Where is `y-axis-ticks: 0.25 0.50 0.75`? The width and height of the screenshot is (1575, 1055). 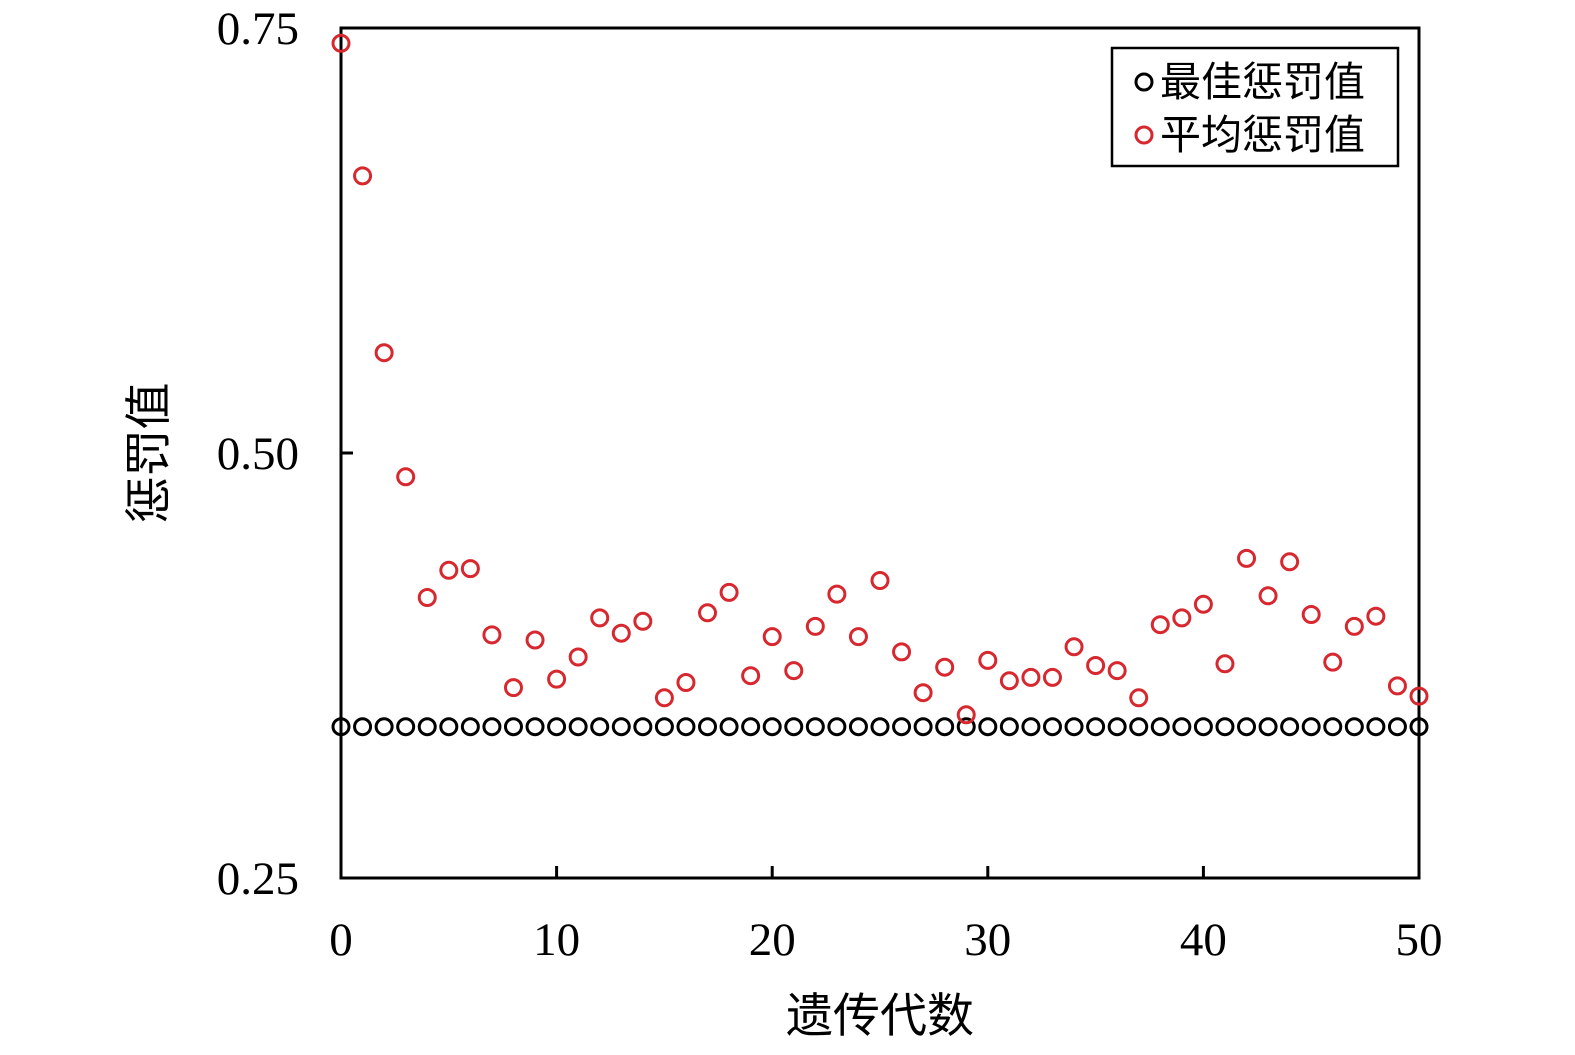
y-axis-ticks: 0.25 0.50 0.75 is located at coordinates (285, 454).